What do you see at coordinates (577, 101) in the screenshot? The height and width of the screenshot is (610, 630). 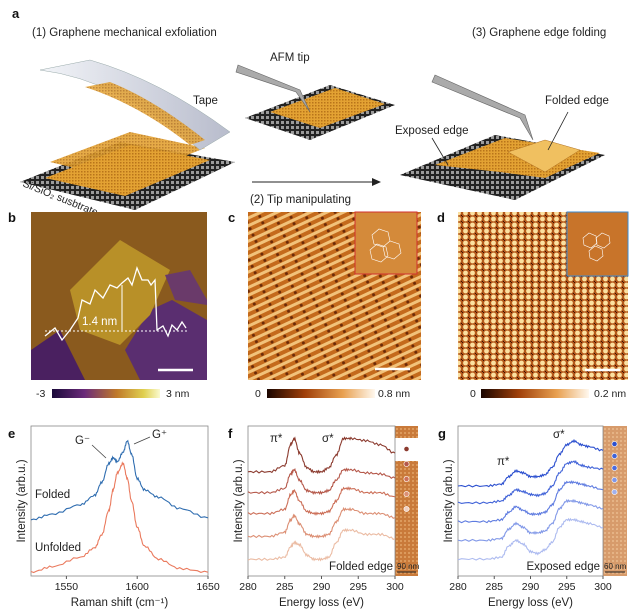 I see `folded-edge-label: Folded edge` at bounding box center [577, 101].